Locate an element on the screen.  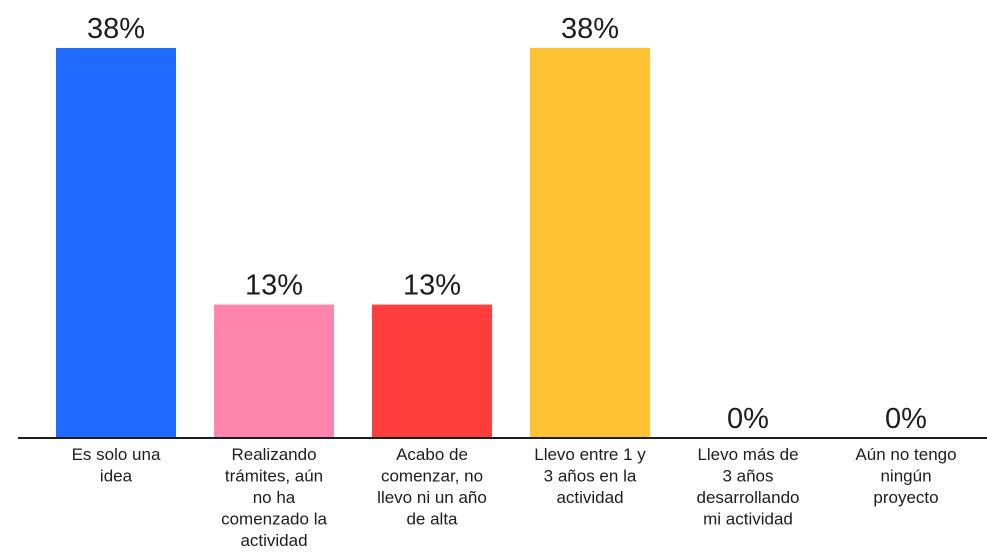
value-label-3: 13% is located at coordinates (432, 286).